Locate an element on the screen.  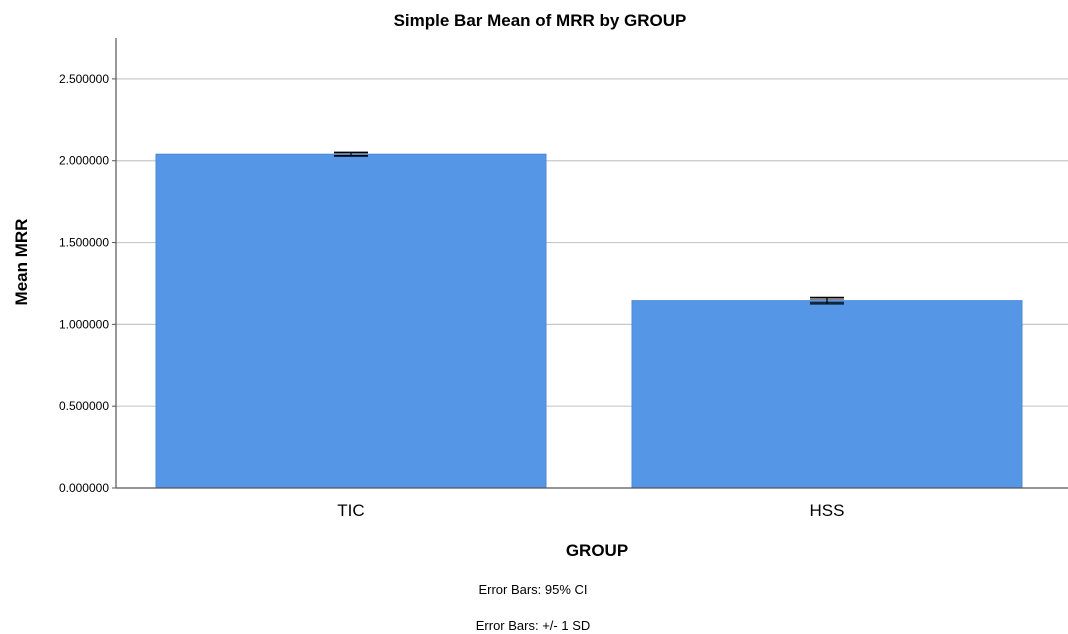
y-axis-title: Mean MRR is located at coordinates (21, 262).